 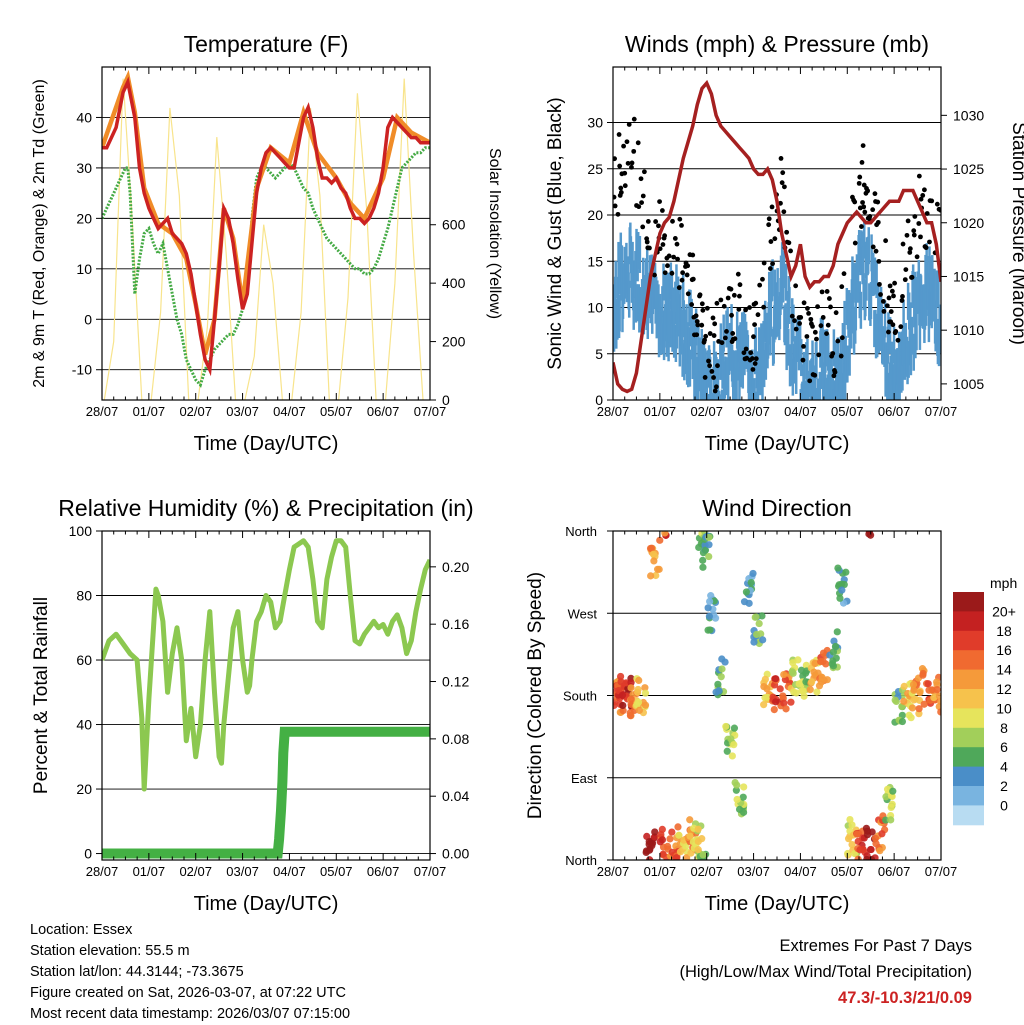 What do you see at coordinates (454, 342) in the screenshot?
I see `y2-tick-label: 200` at bounding box center [454, 342].